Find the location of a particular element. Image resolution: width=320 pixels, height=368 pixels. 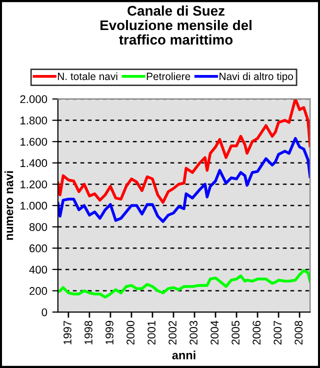

y-tick-label: 1.800 is located at coordinates (34, 120).